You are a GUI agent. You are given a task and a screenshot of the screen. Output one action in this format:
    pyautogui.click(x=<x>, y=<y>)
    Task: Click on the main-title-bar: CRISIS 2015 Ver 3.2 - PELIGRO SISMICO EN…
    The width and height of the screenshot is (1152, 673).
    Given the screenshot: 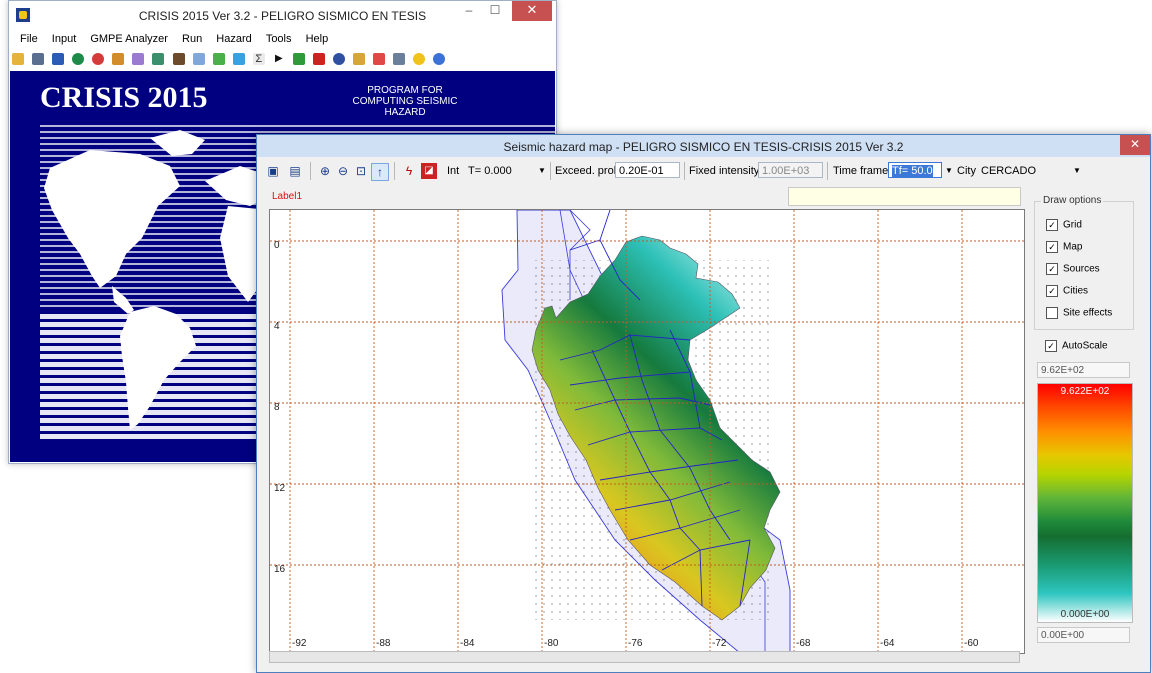 What is the action you would take?
    pyautogui.click(x=282, y=16)
    